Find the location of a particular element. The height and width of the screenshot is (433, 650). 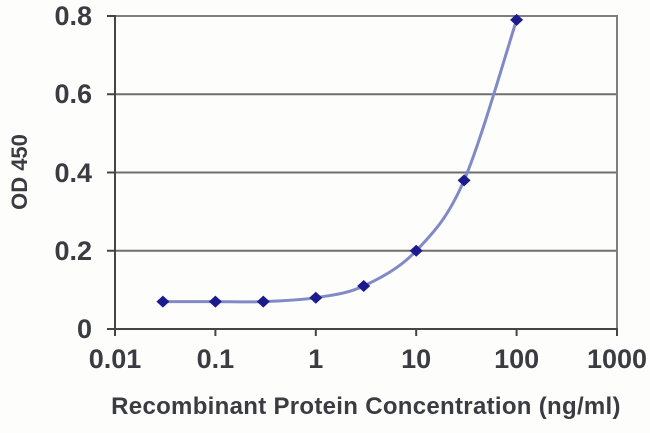

x-tick-label: 1 is located at coordinates (316, 359).